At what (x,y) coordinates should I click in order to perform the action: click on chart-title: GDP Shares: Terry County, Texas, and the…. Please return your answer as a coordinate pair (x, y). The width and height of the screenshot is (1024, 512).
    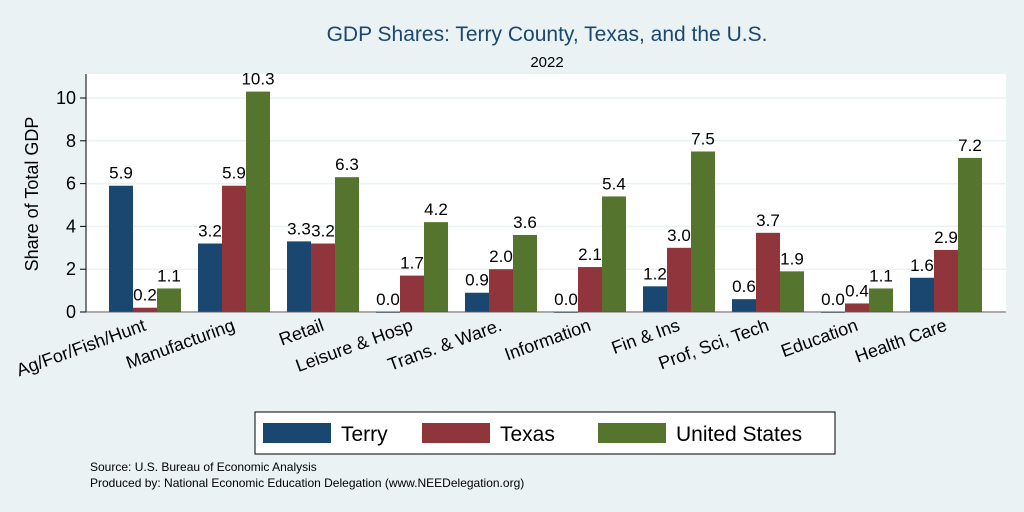
    Looking at the image, I should click on (547, 34).